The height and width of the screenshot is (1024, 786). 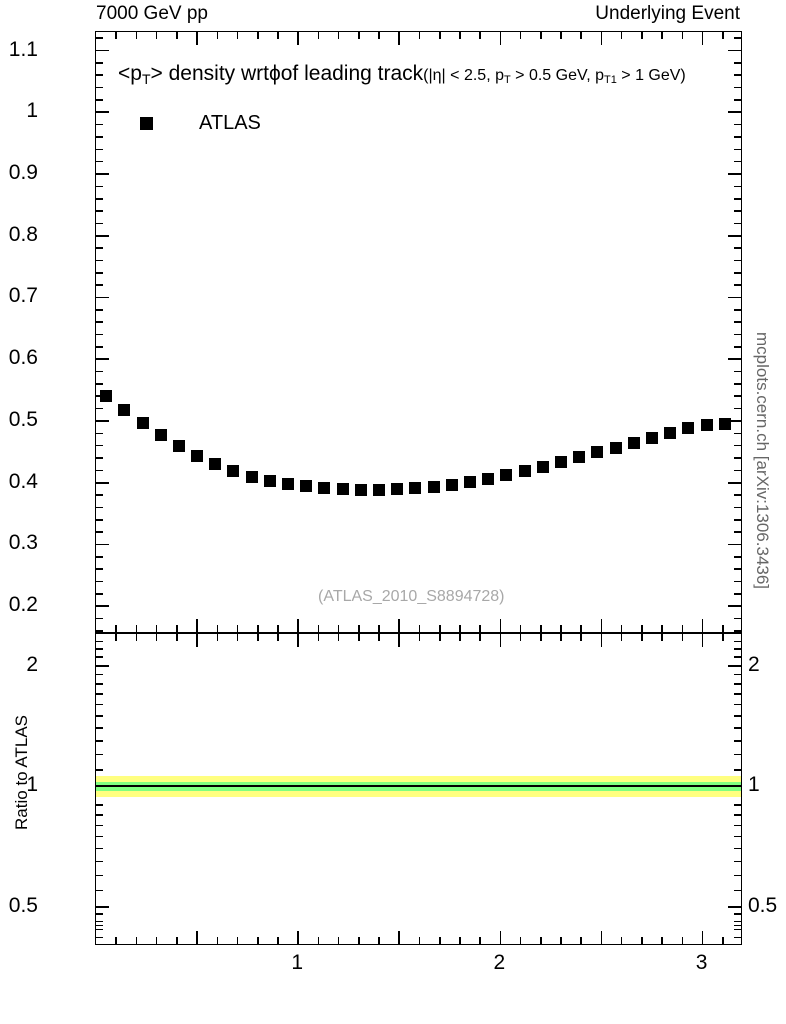 What do you see at coordinates (23, 296) in the screenshot?
I see `y-tick-label: 0.7` at bounding box center [23, 296].